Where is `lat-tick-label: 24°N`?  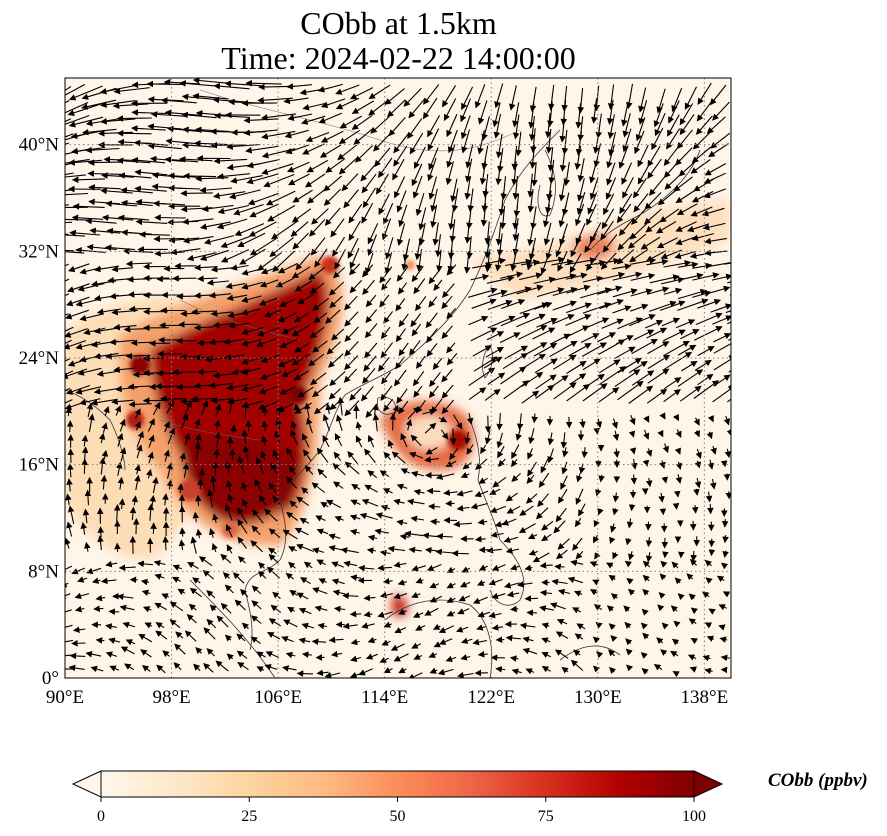
lat-tick-label: 24°N is located at coordinates (39, 358).